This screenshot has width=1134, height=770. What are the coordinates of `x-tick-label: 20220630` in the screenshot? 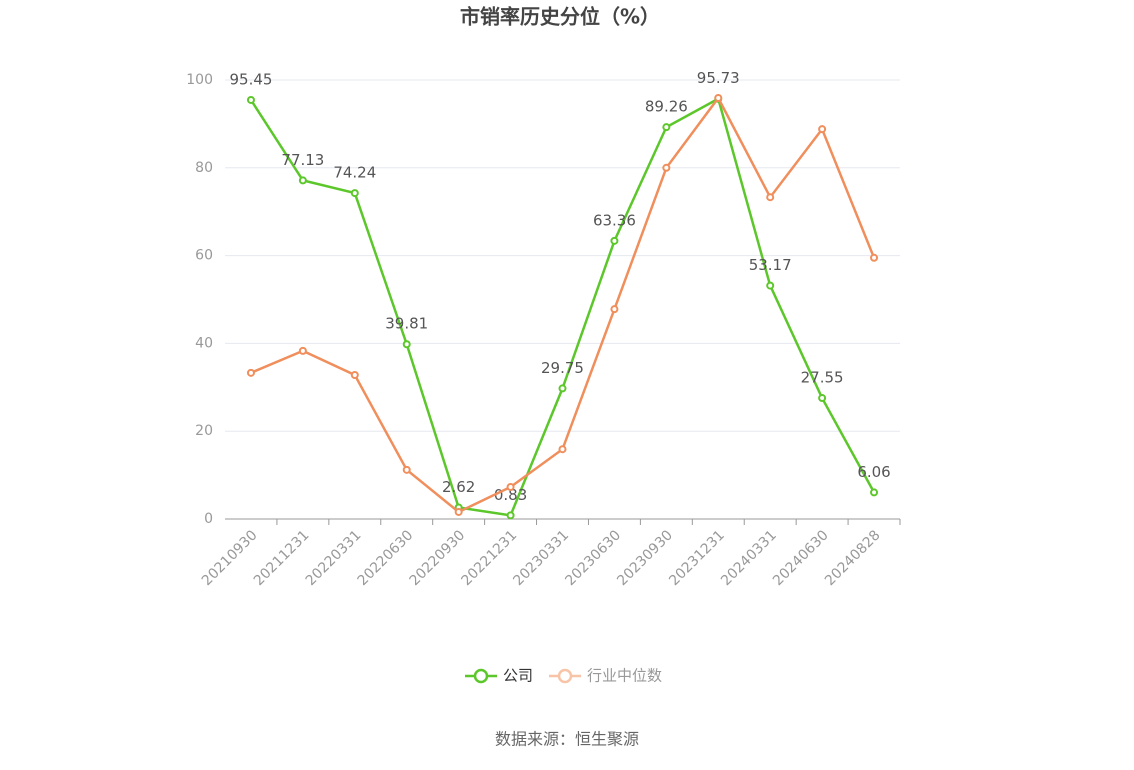 It's located at (386, 558).